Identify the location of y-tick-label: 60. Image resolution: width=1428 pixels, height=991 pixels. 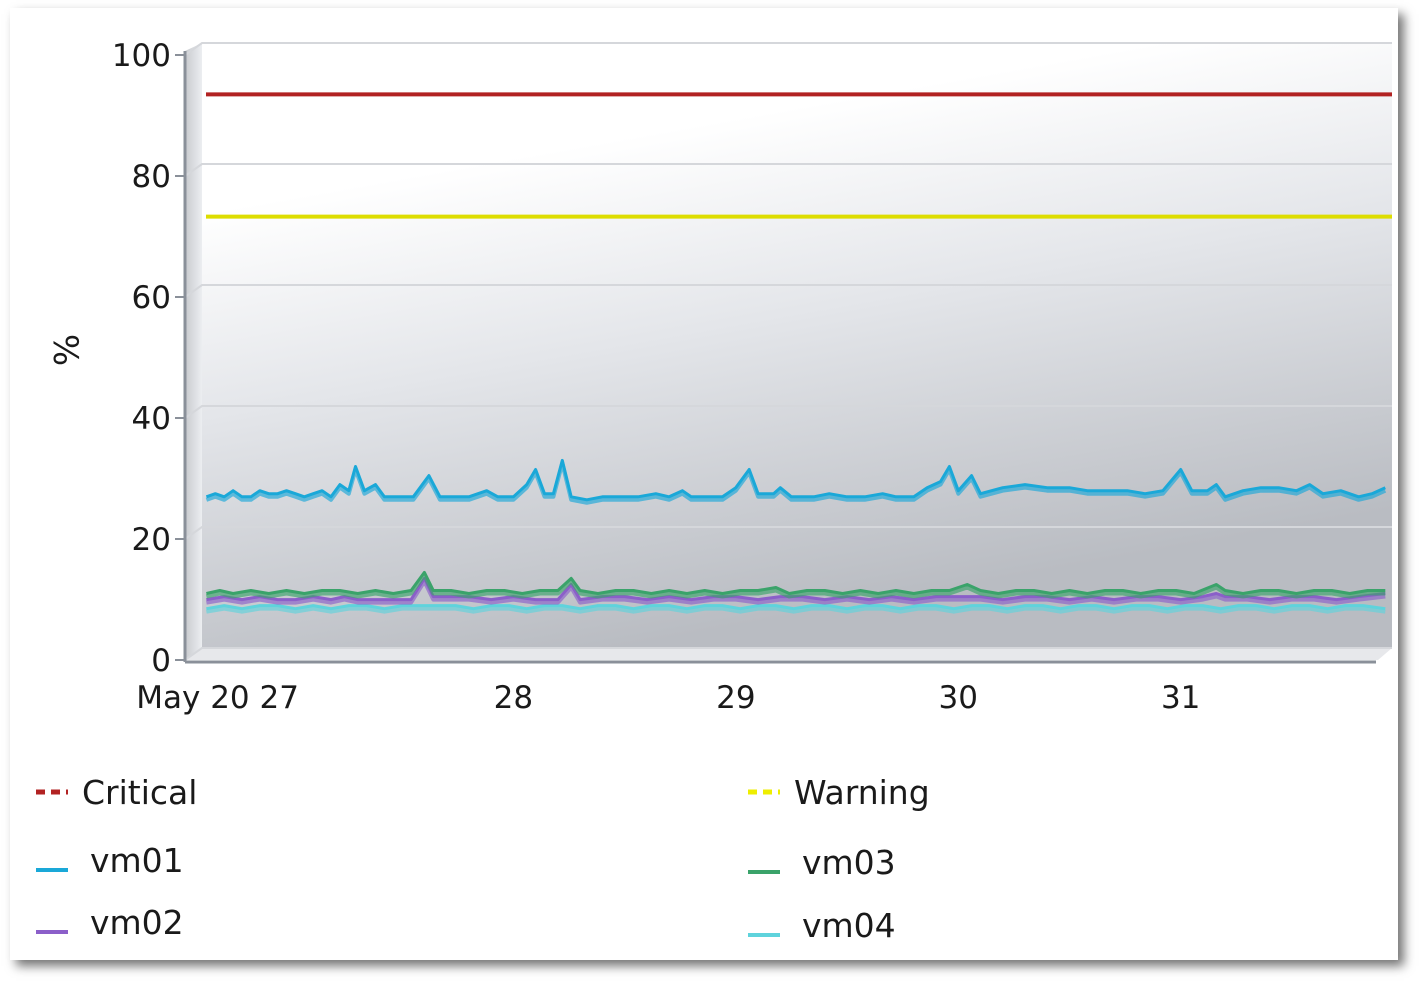
(151, 298).